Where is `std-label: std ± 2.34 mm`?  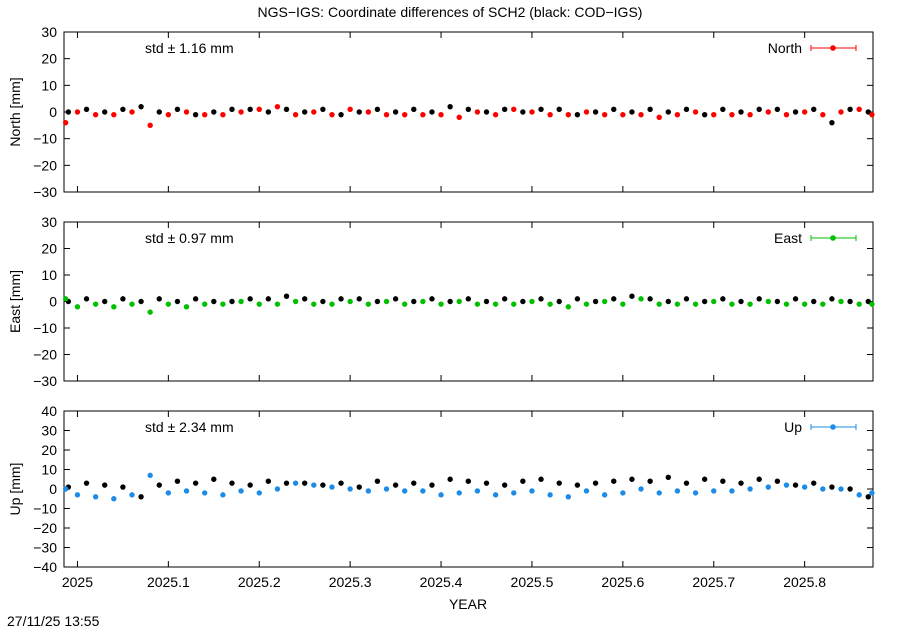
std-label: std ± 2.34 mm is located at coordinates (189, 427).